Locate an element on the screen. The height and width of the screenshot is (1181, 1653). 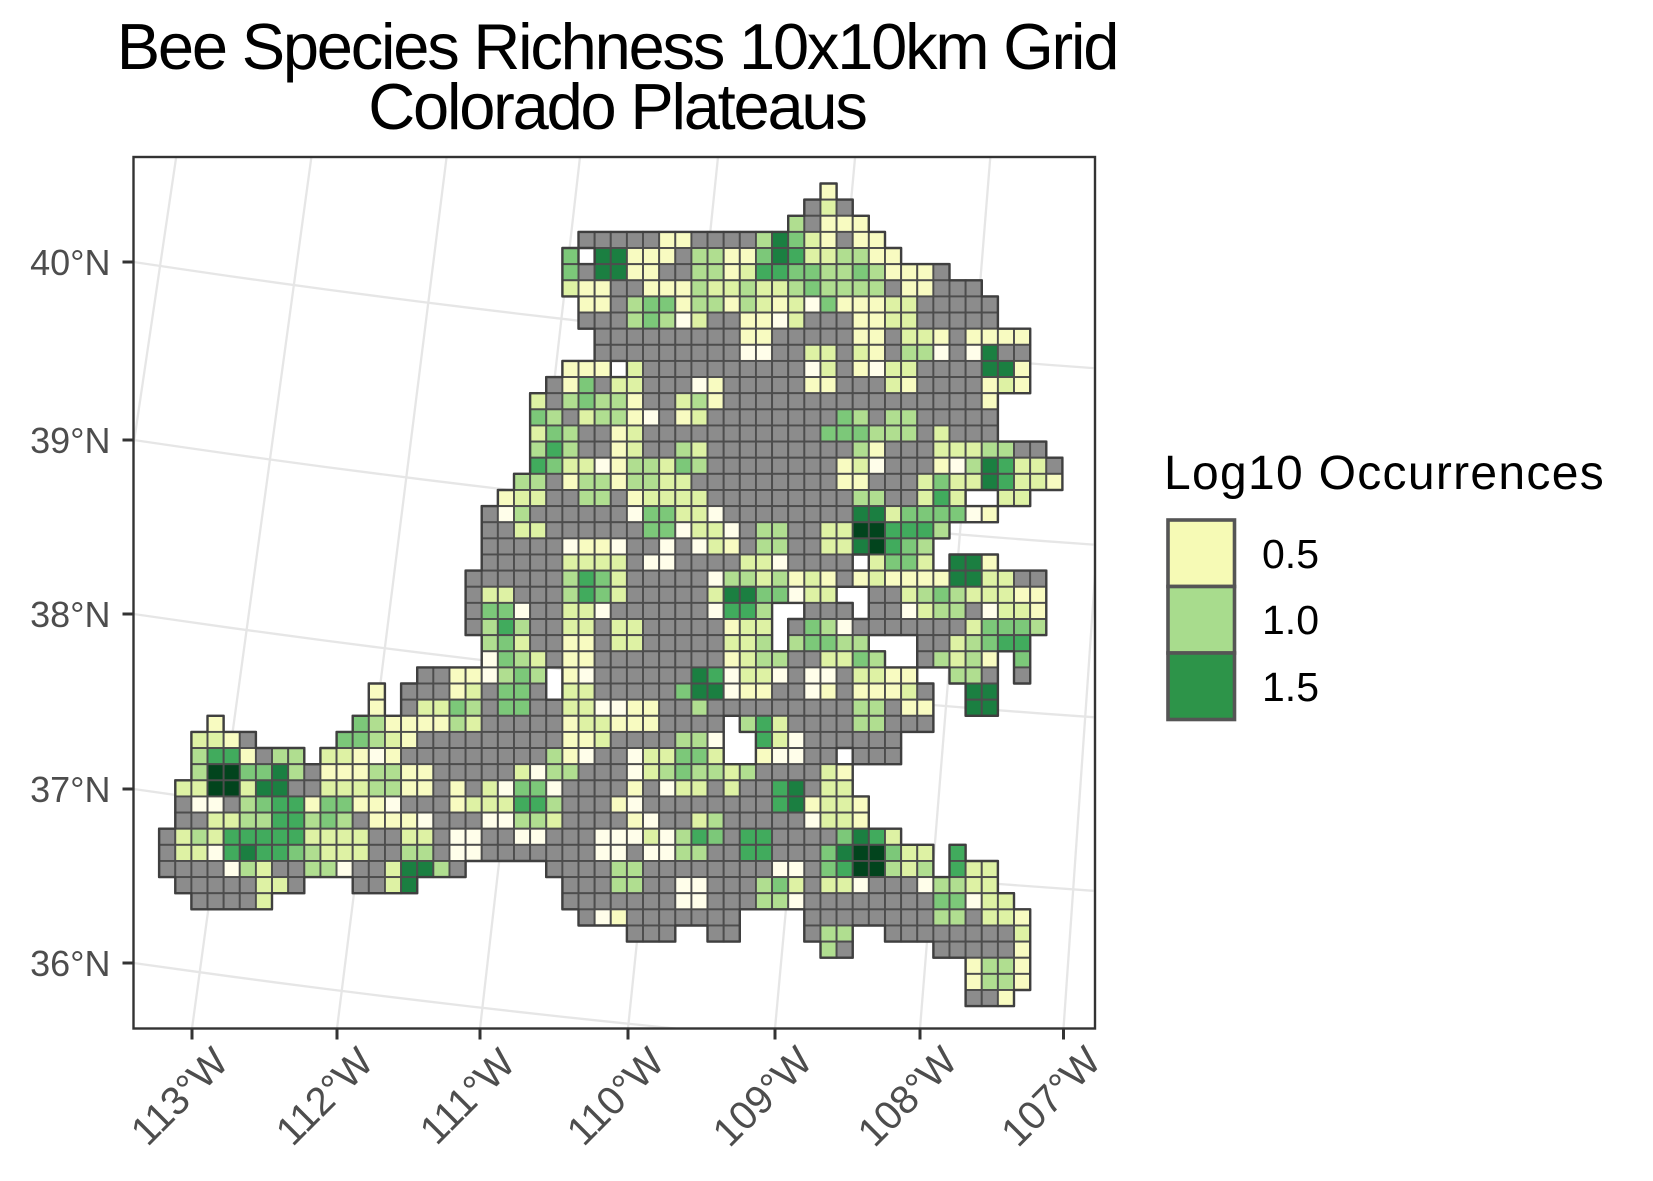
svg-text: 37°N is located at coordinates (70, 789).